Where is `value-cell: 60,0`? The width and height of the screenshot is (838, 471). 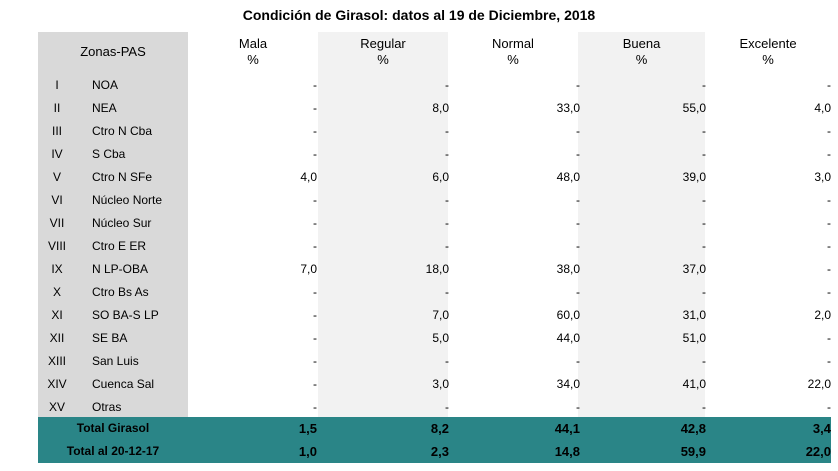
value-cell: 60,0 is located at coordinates (568, 315).